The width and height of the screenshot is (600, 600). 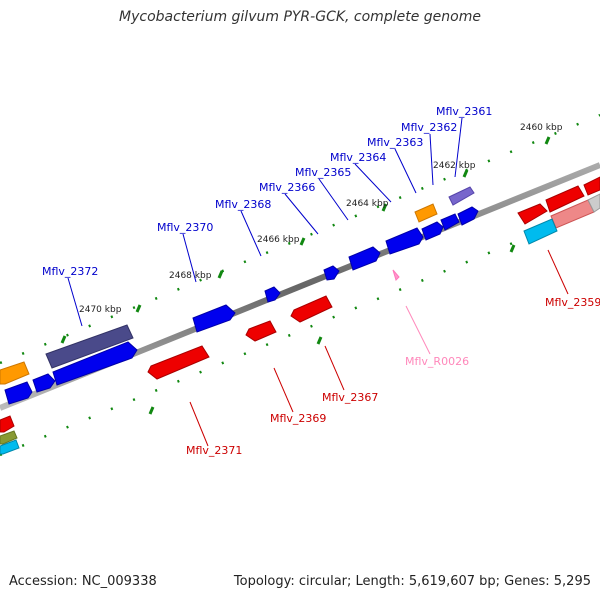 What do you see at coordinates (350, 397) in the screenshot?
I see `label-mflv-2367: Mflv_2367` at bounding box center [350, 397].